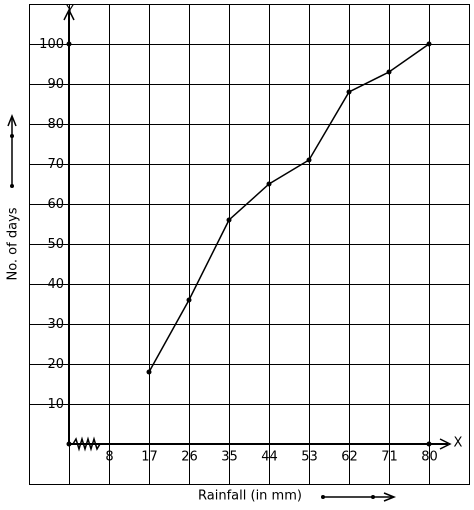 This screenshot has height=510, width=474. What do you see at coordinates (389, 457) in the screenshot?
I see `x-tick-label: 71` at bounding box center [389, 457].